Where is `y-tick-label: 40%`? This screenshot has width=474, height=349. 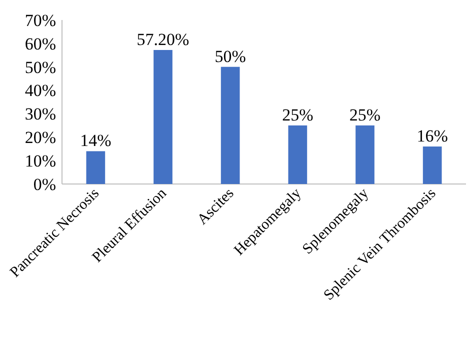 y-tick-label: 40% is located at coordinates (40, 90).